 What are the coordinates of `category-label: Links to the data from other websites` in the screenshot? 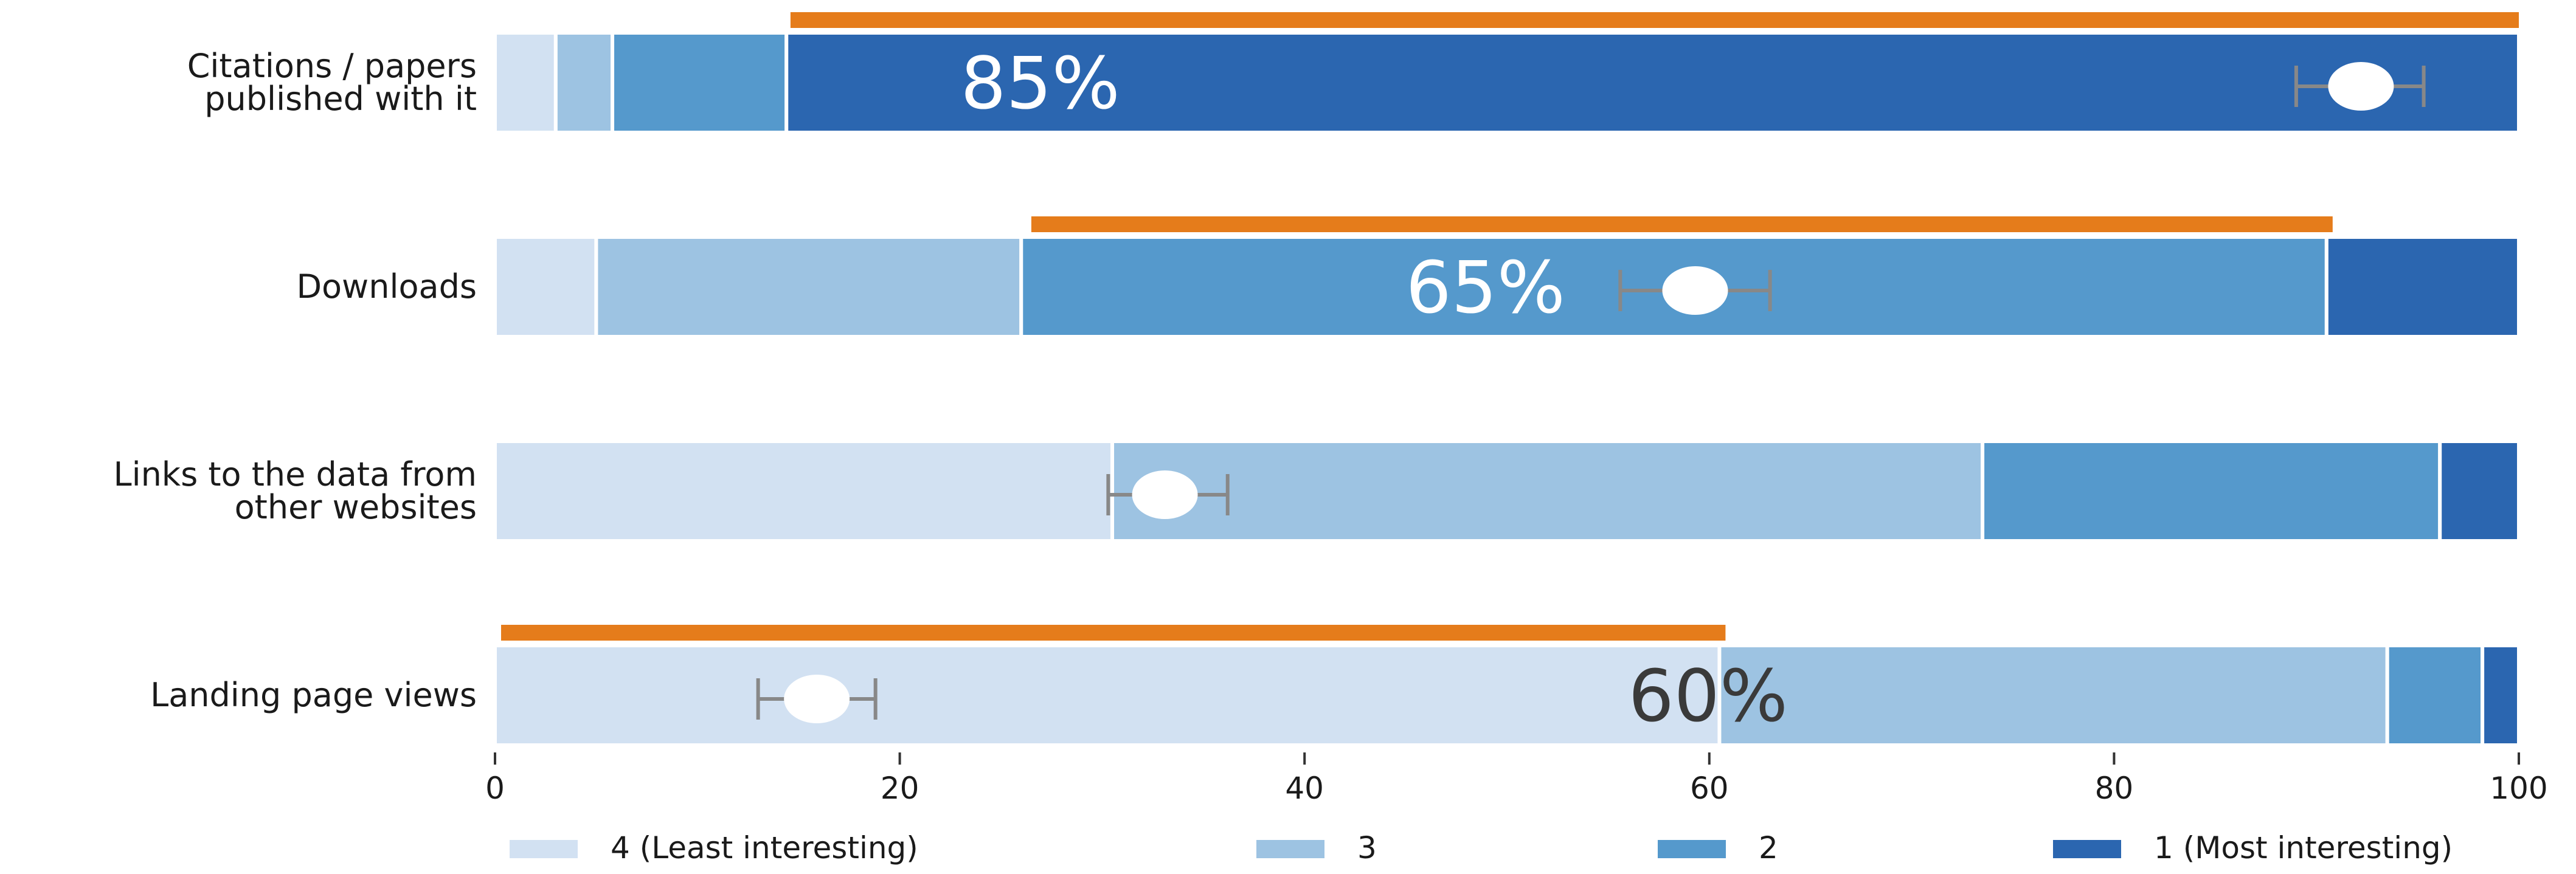 It's located at (295, 490).